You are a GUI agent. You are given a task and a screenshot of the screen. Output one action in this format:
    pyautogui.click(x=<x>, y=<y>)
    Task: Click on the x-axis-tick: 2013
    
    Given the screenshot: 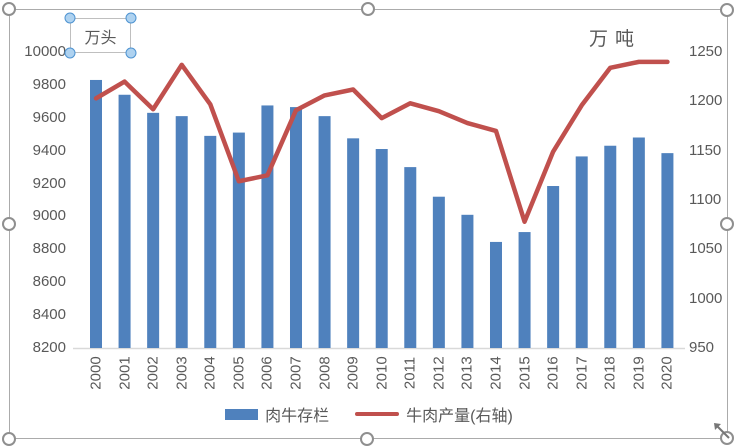 What is the action you would take?
    pyautogui.click(x=467, y=373)
    